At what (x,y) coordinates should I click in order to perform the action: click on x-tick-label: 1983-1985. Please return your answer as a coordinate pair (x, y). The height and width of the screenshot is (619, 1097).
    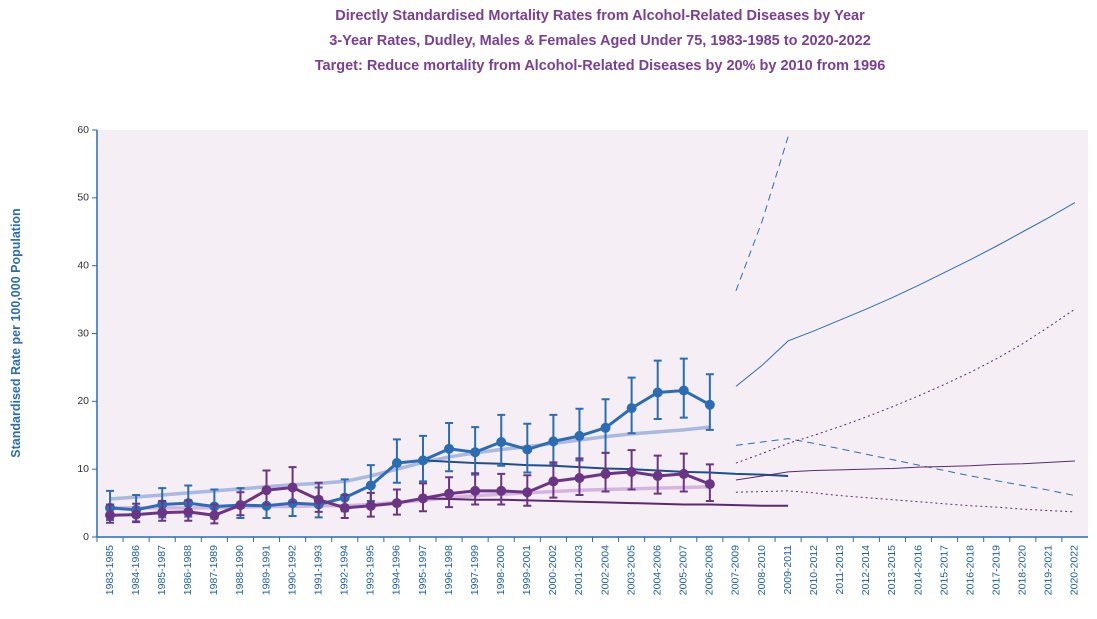
    Looking at the image, I should click on (110, 570).